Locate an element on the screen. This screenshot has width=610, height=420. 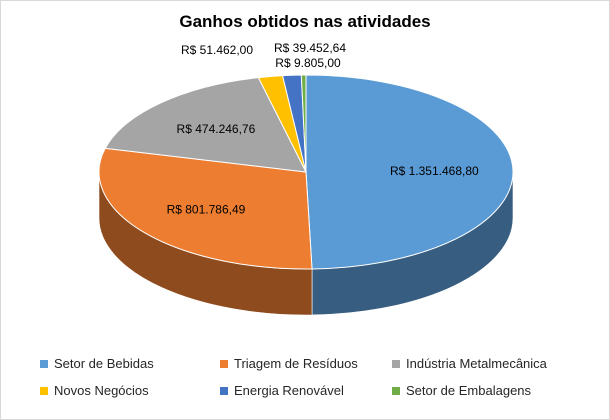
legend-label: Triagem de Resíduos is located at coordinates (296, 363).